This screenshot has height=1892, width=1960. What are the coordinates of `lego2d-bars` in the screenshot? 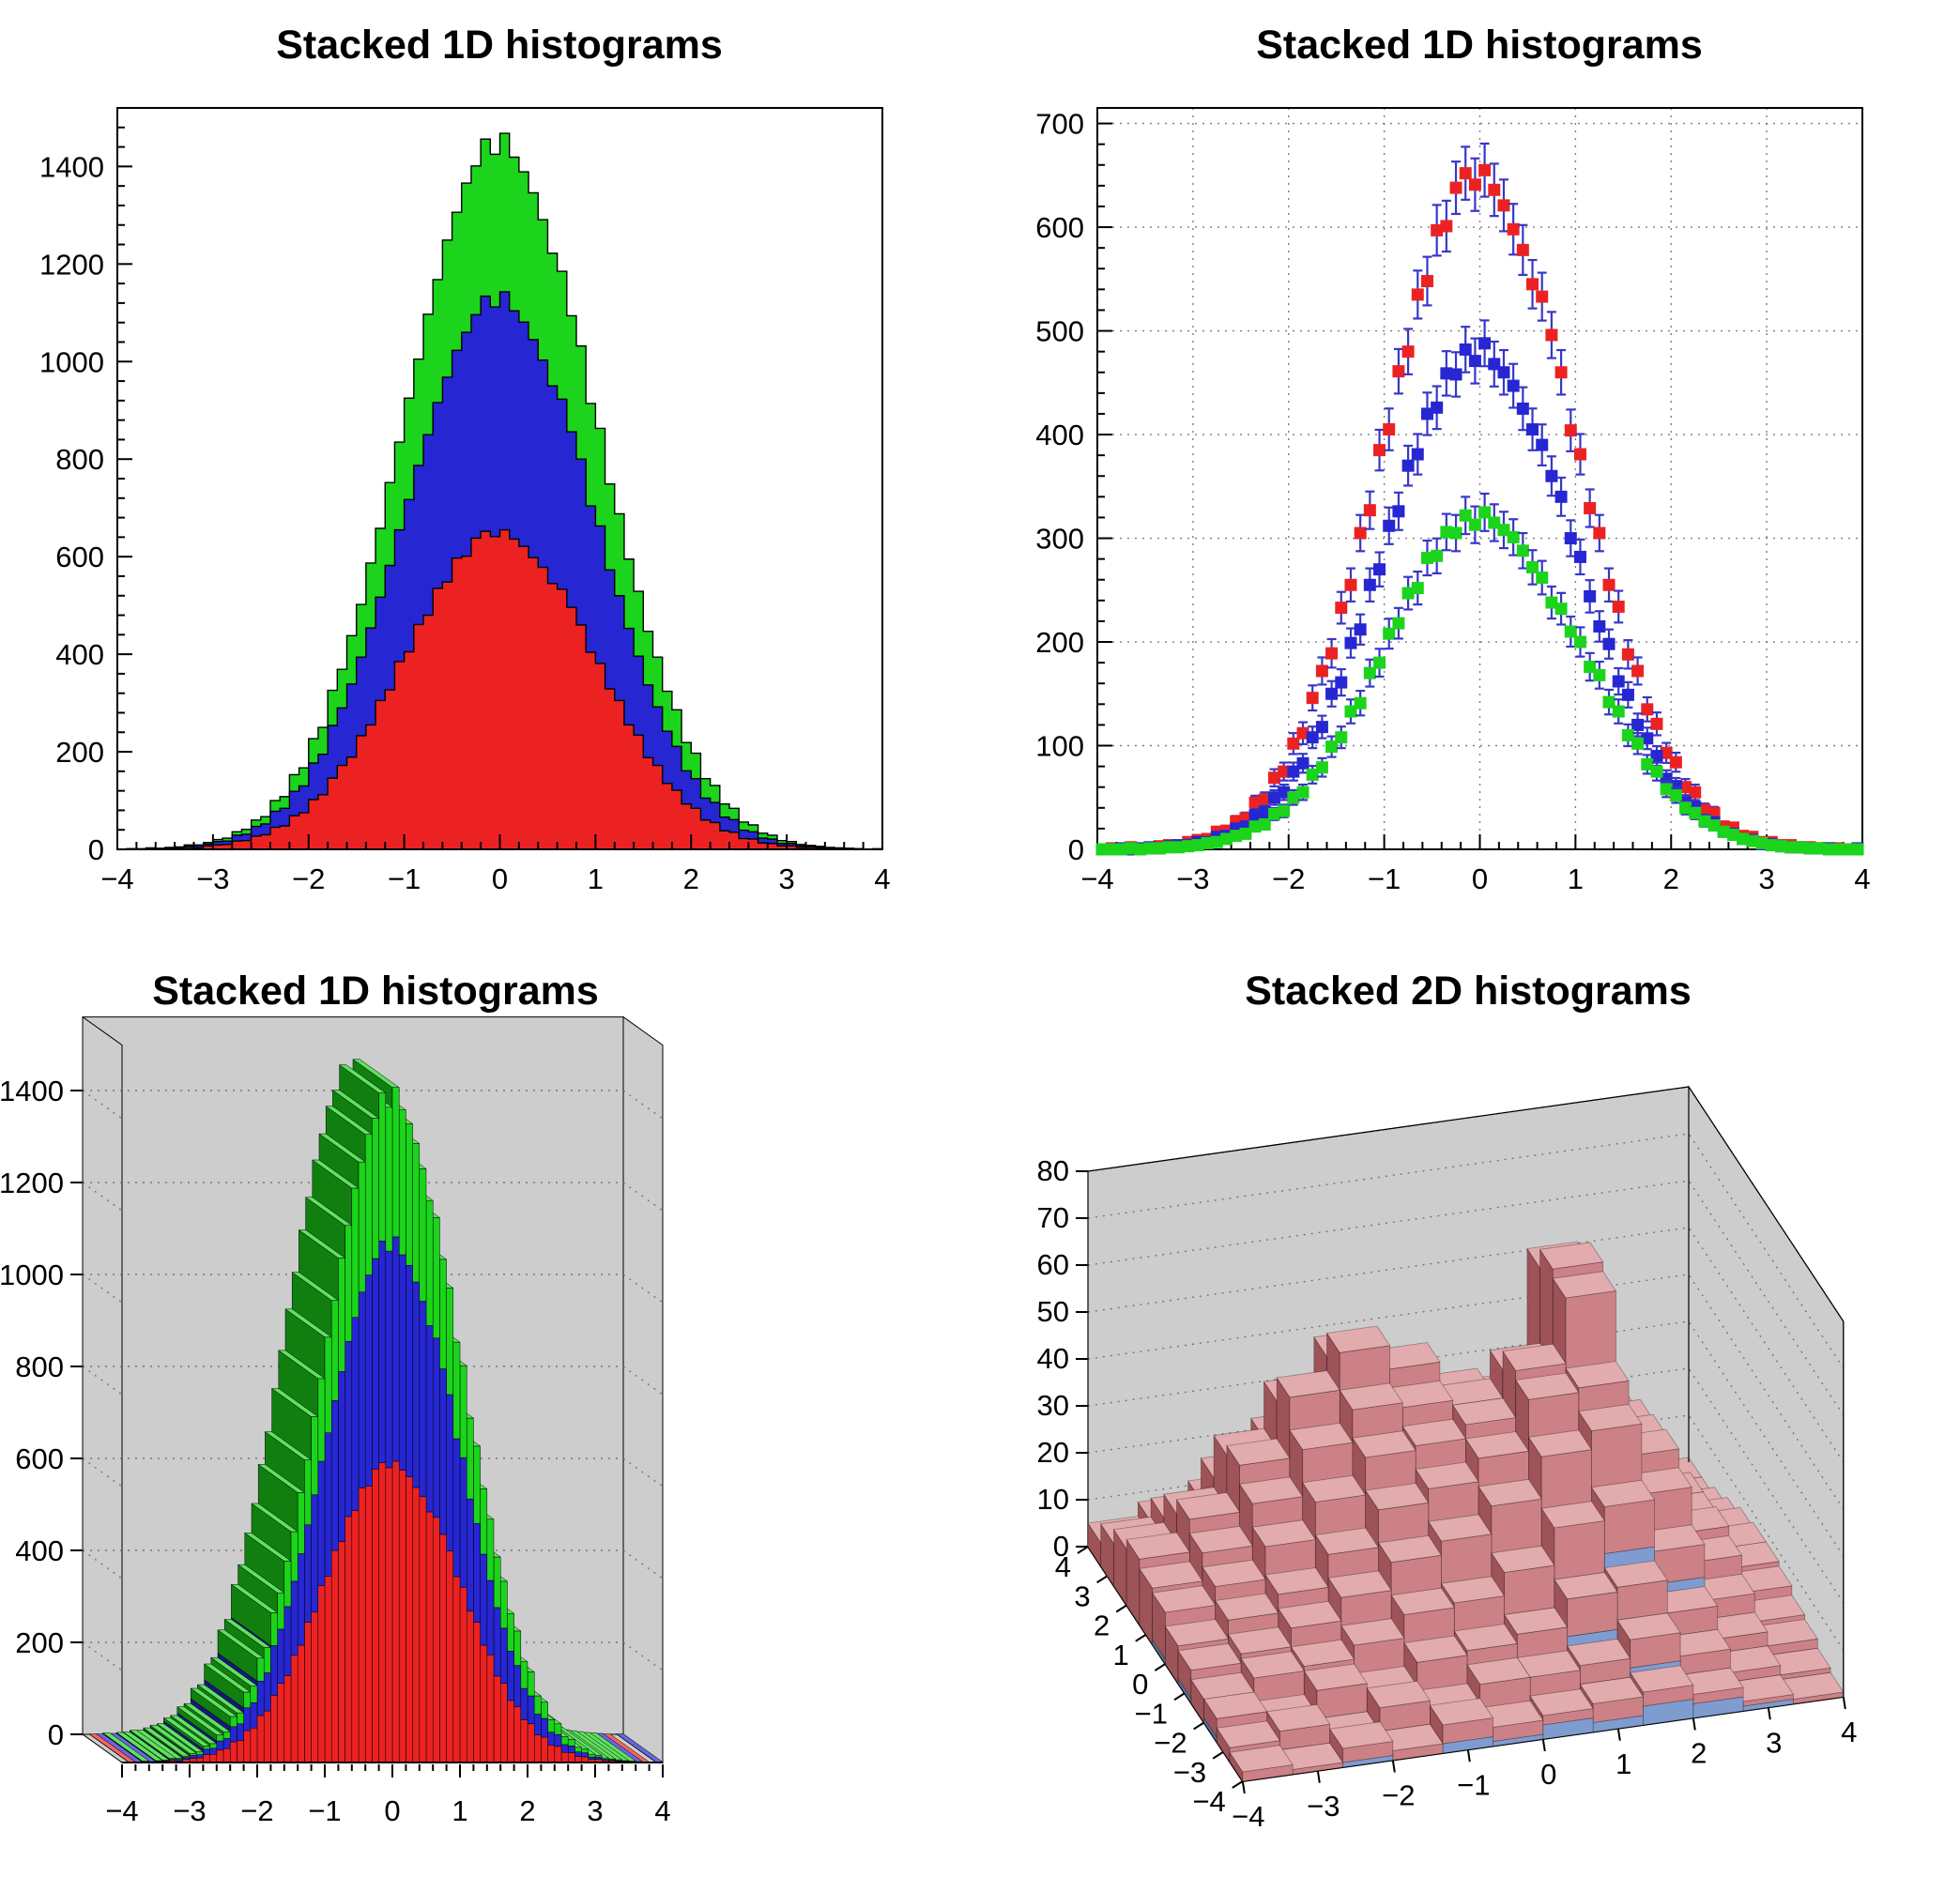 It's located at (1466, 1512).